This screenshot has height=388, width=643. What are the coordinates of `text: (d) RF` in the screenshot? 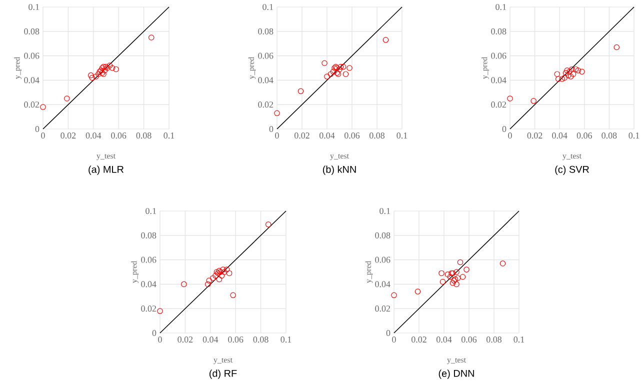 It's located at (223, 374).